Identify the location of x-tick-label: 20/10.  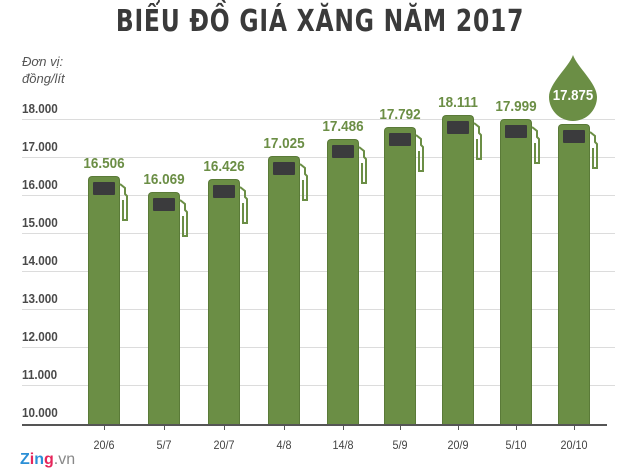
(574, 445).